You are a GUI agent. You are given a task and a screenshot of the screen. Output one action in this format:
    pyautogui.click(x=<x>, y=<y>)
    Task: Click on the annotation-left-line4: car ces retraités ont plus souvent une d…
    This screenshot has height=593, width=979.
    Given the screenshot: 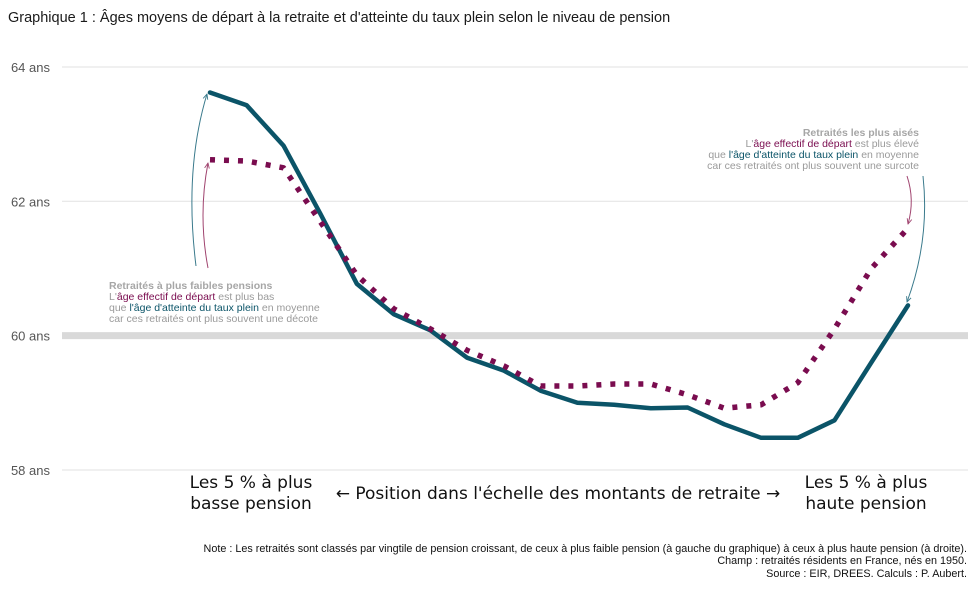 What is the action you would take?
    pyautogui.click(x=213, y=319)
    